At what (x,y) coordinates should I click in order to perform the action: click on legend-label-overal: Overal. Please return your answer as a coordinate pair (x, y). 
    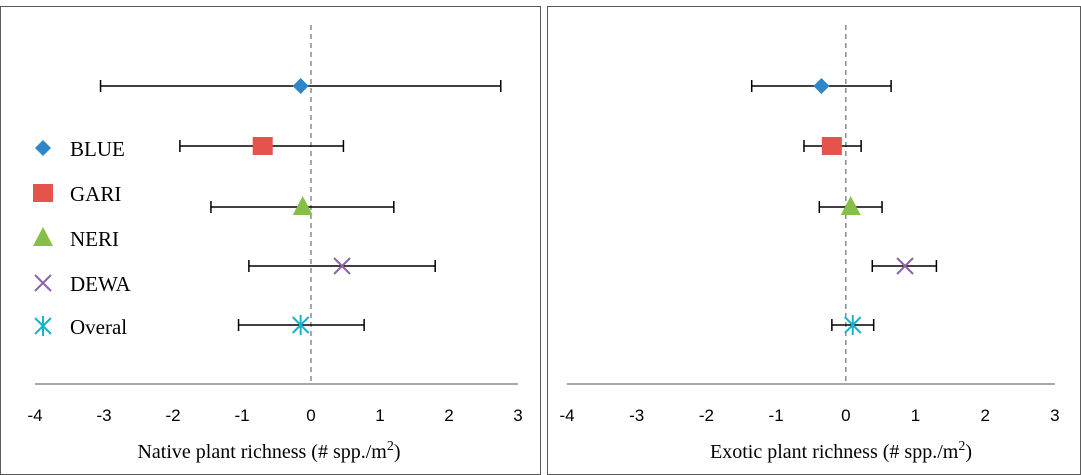
    Looking at the image, I should click on (98, 327).